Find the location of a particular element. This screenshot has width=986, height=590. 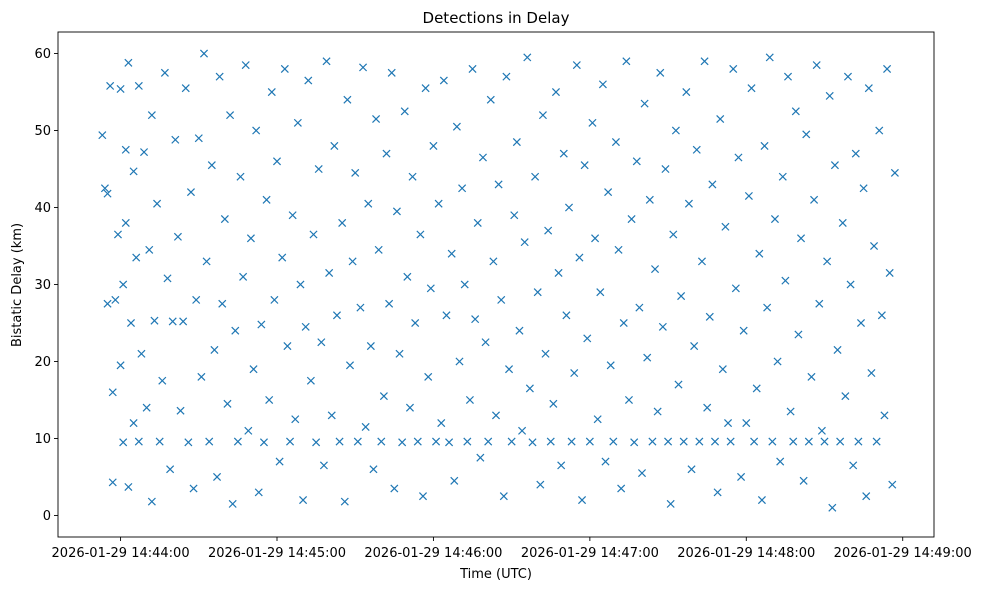

y-tick-label: 50 is located at coordinates (42, 131).